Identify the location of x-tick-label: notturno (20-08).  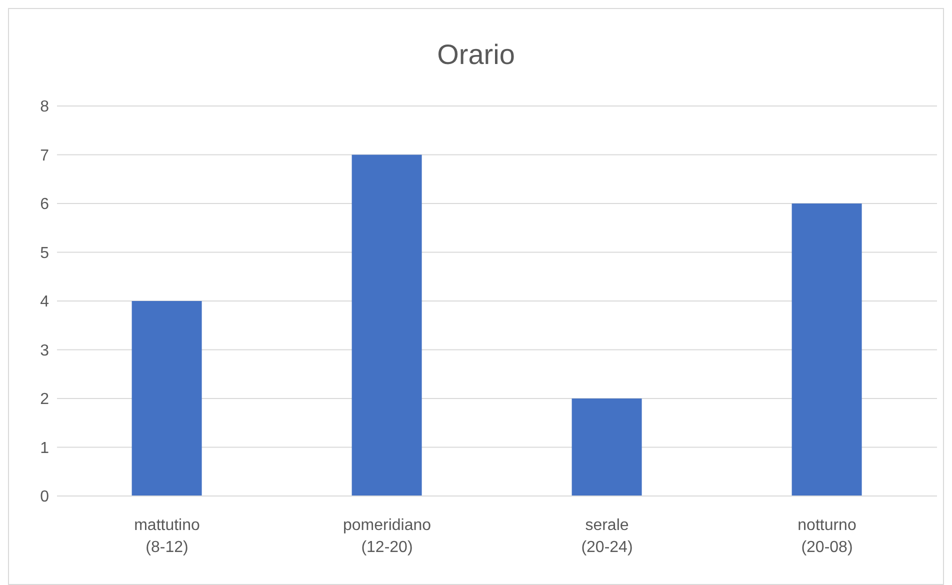
(827, 536).